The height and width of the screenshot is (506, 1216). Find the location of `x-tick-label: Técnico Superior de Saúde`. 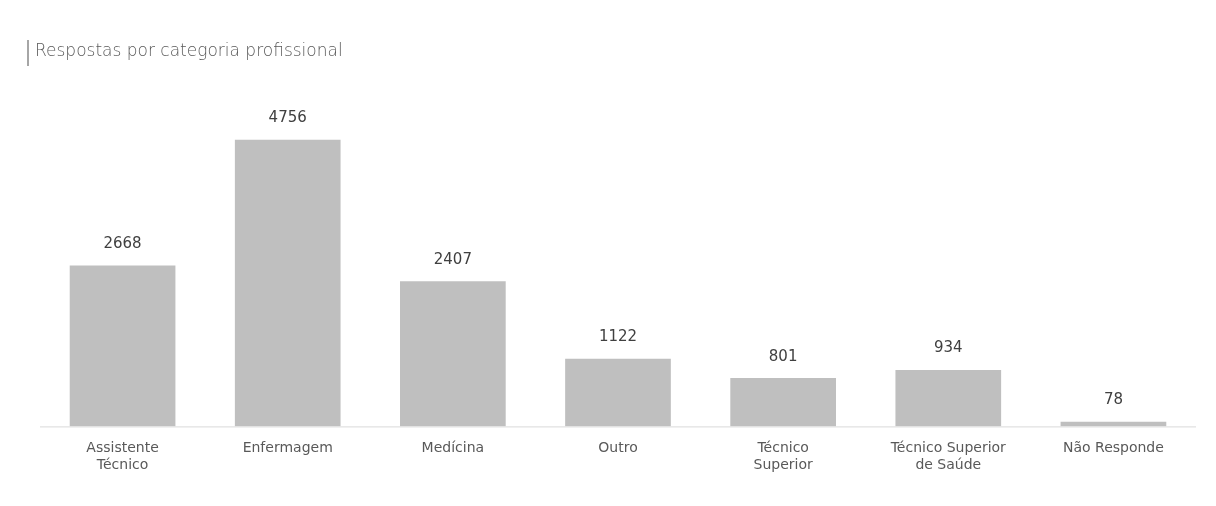

x-tick-label: Técnico Superior de Saúde is located at coordinates (948, 456).